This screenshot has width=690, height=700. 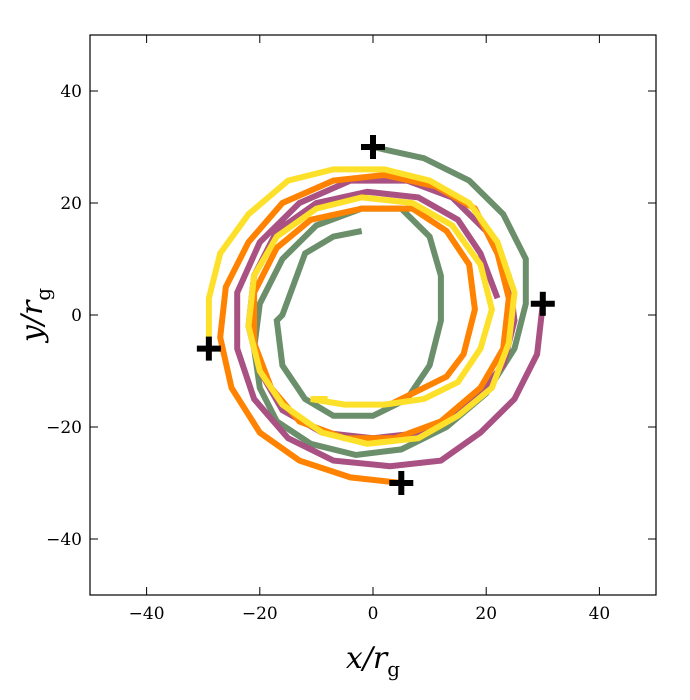 What do you see at coordinates (367, 658) in the screenshot?
I see `x-axis-label-main: x/r` at bounding box center [367, 658].